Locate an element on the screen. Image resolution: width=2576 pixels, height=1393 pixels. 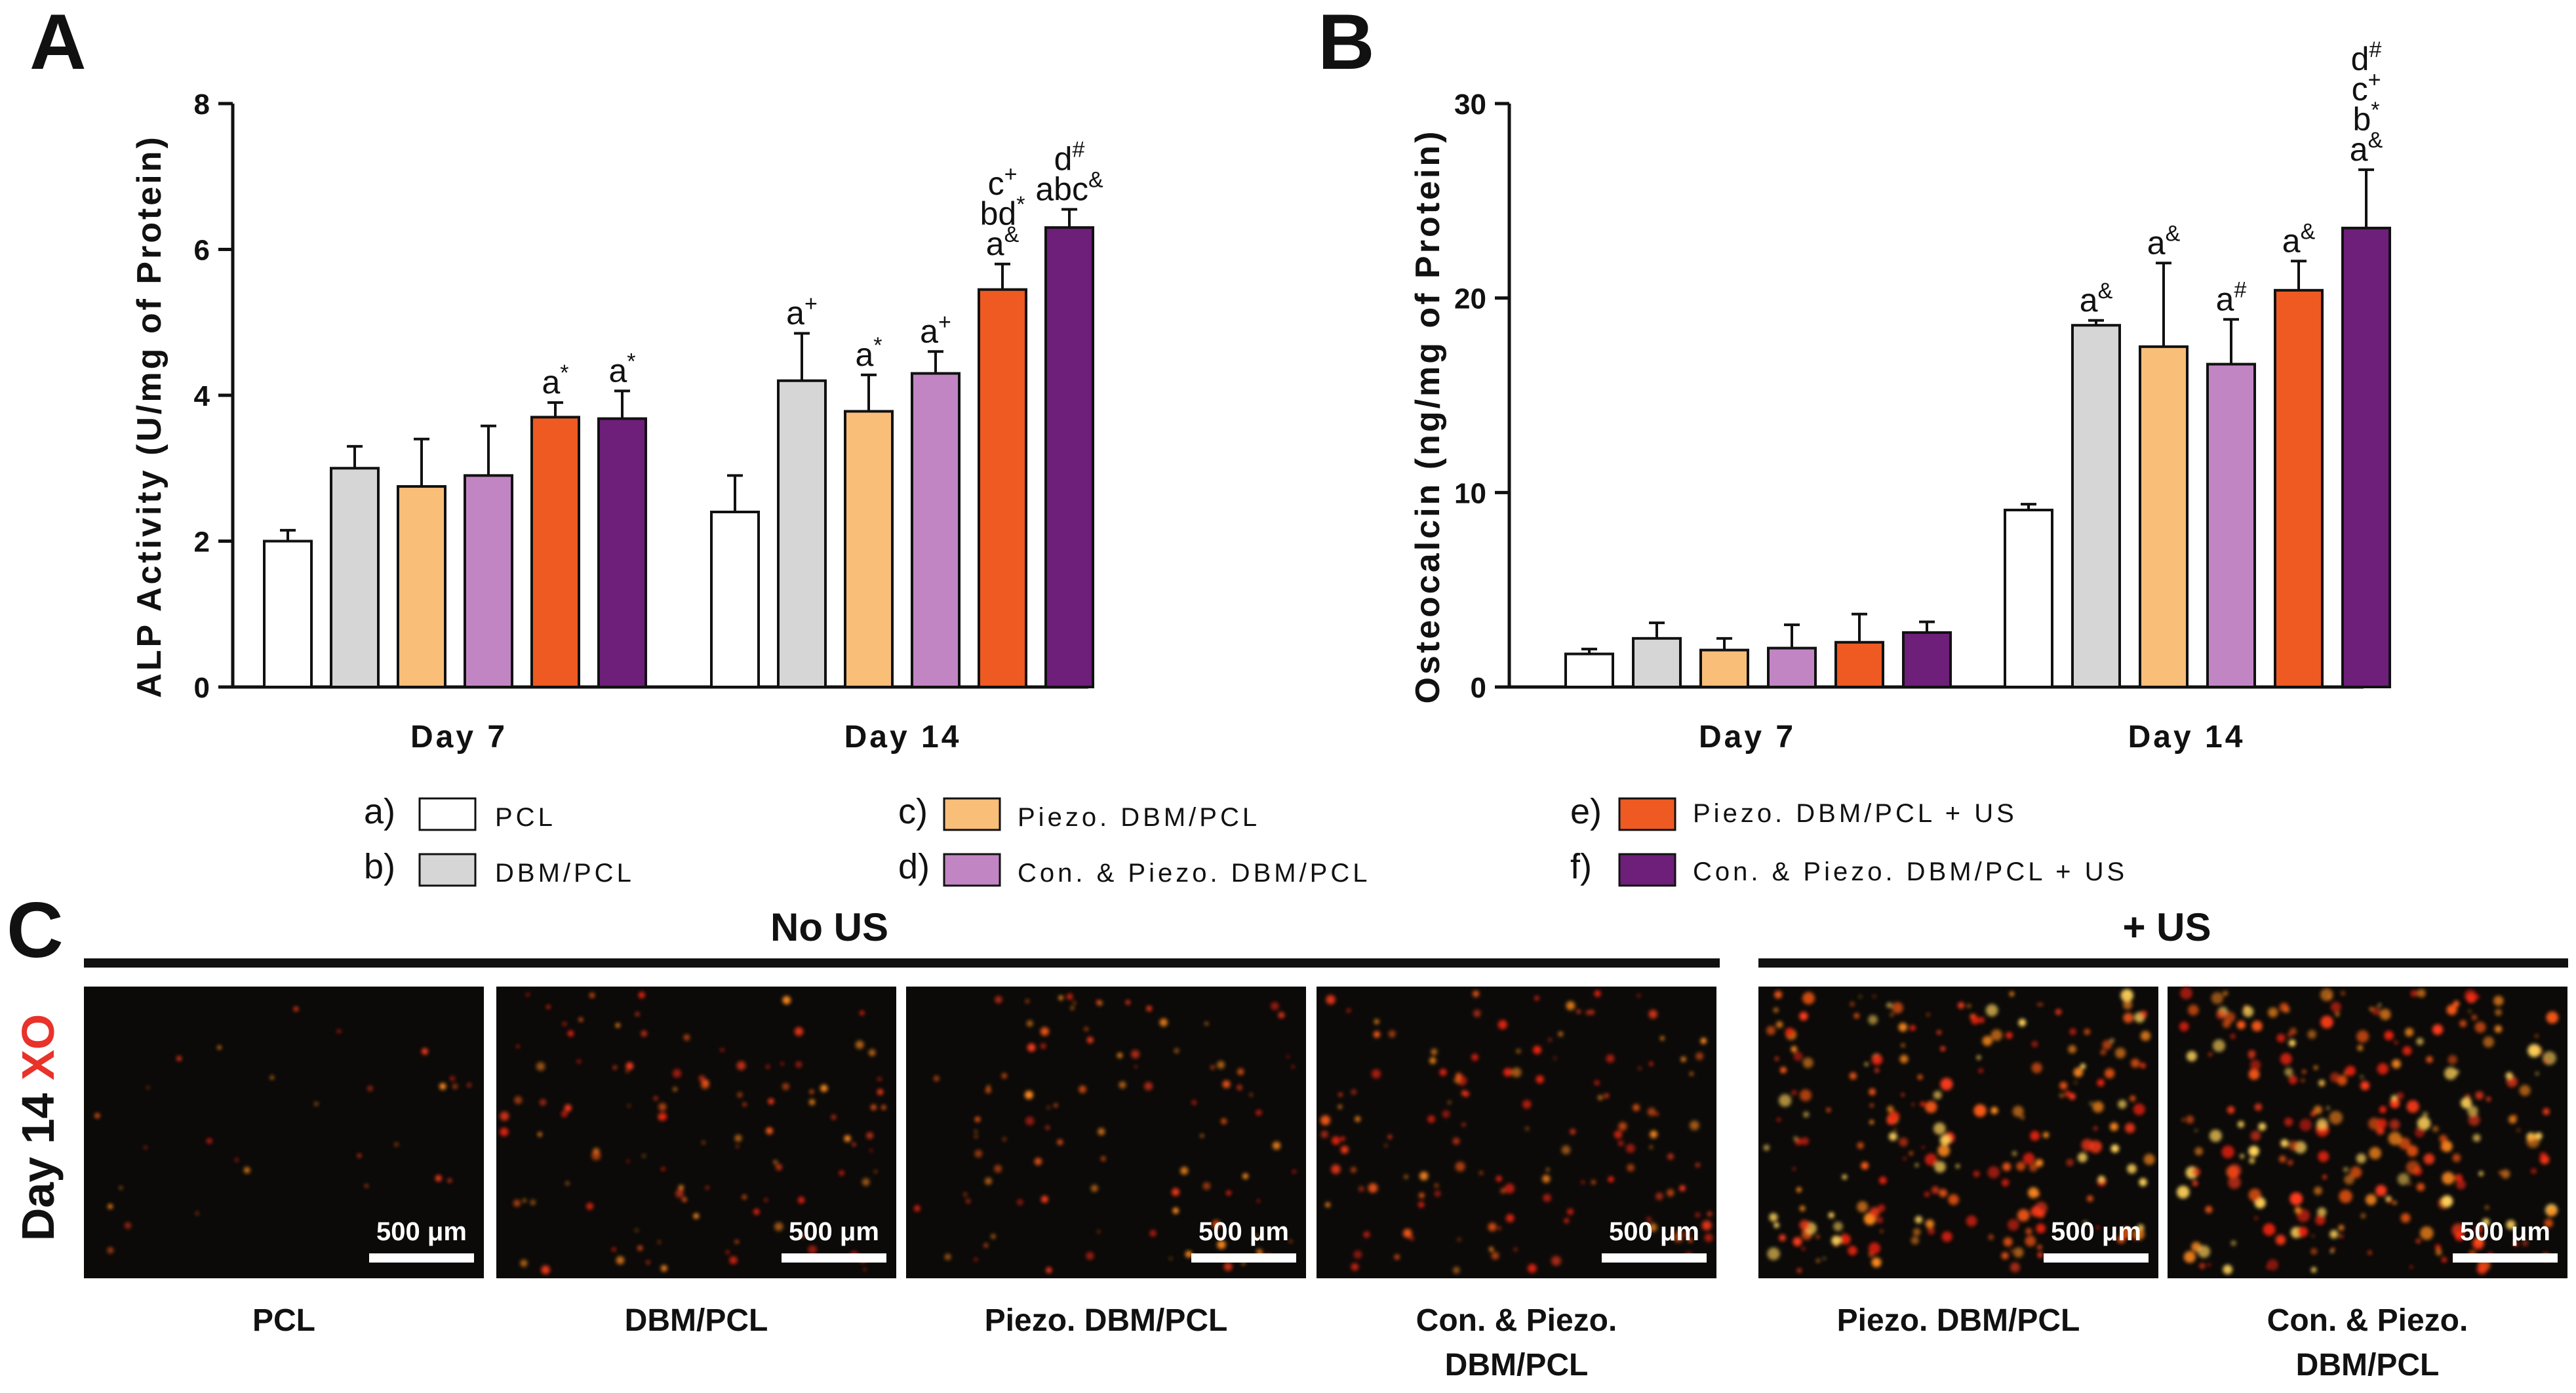
legend-letter: f) is located at coordinates (1581, 866).